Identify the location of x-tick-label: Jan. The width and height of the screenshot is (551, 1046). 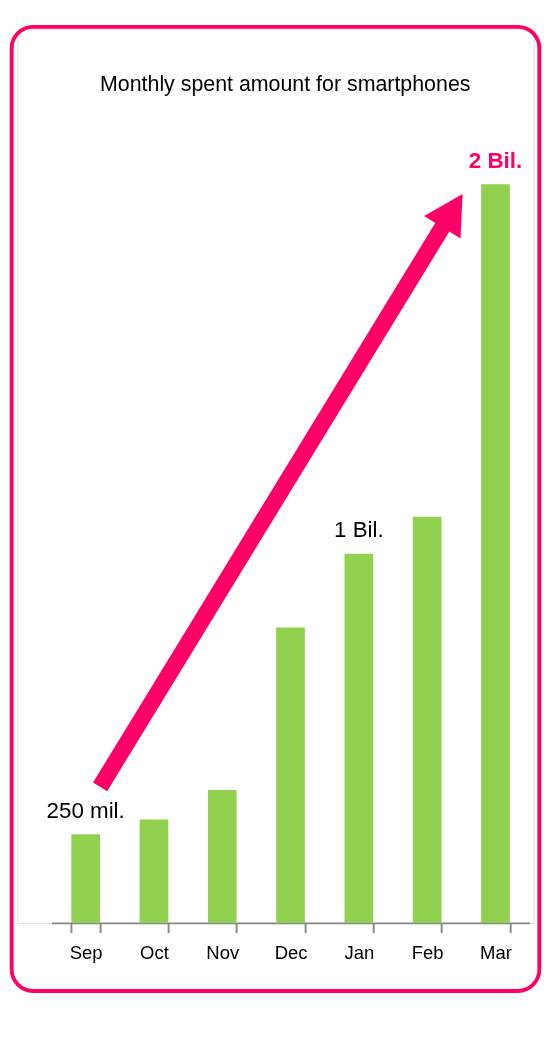
(359, 953).